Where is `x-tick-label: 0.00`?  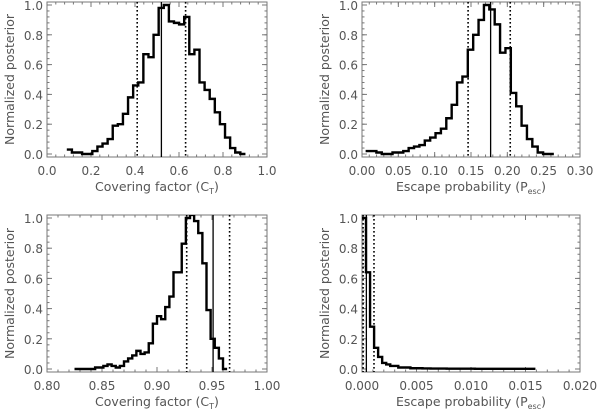 x-tick-label: 0.00 is located at coordinates (362, 171).